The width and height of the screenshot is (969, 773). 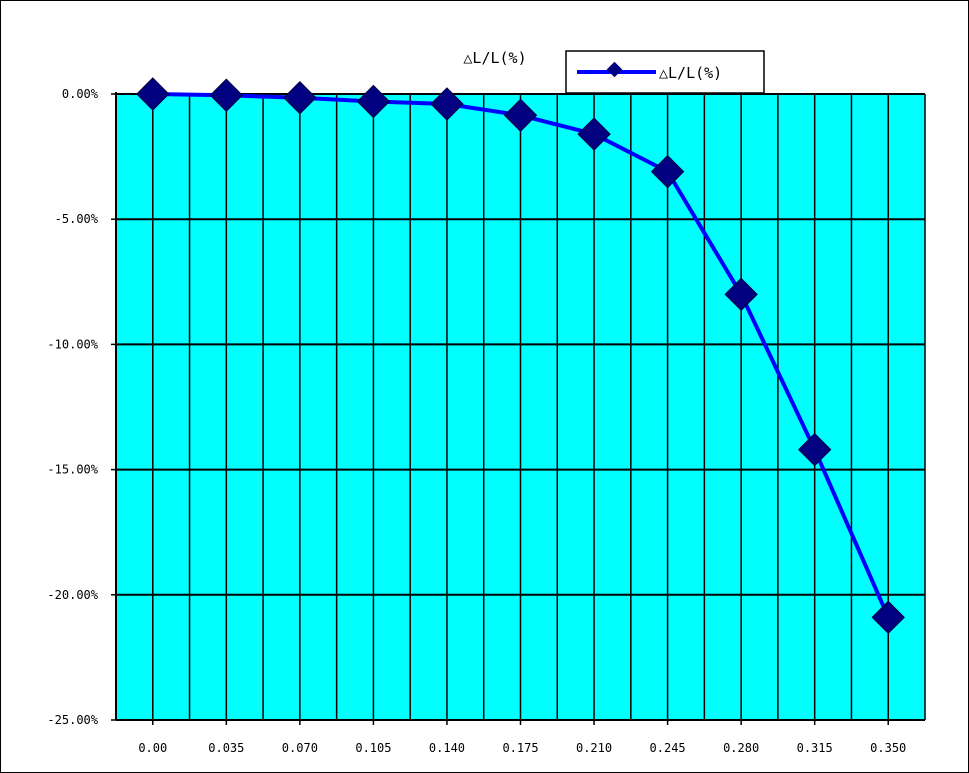 I want to click on y-tick-label: -5.00%, so click(x=77, y=219).